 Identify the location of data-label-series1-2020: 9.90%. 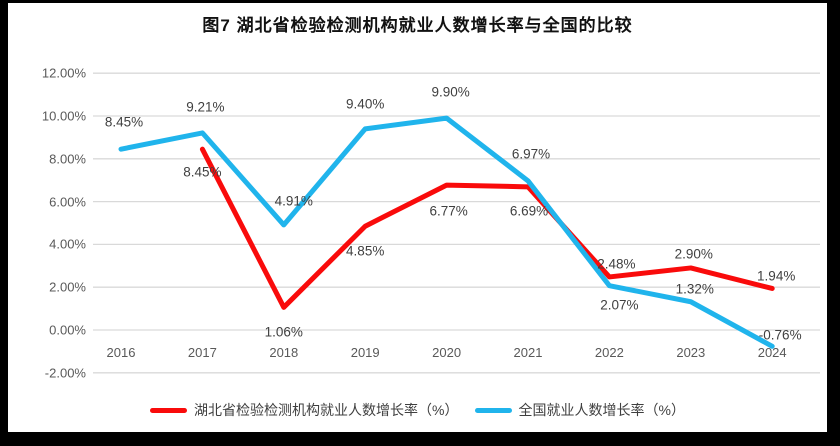
(450, 92).